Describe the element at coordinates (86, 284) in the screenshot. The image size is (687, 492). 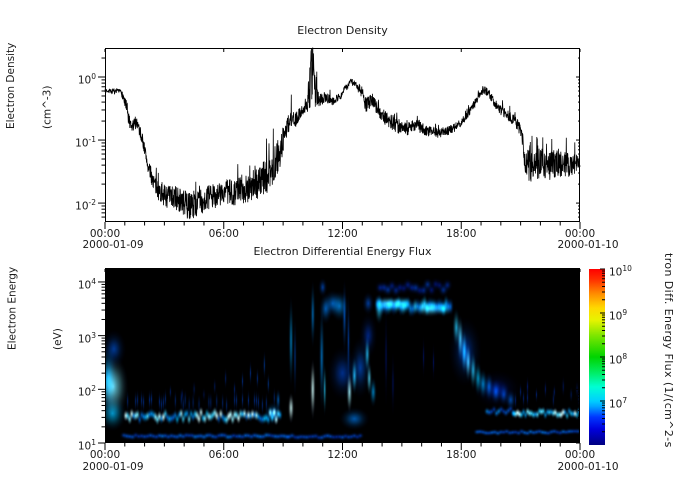
I see `y-tick-label: 10⁴` at that location.